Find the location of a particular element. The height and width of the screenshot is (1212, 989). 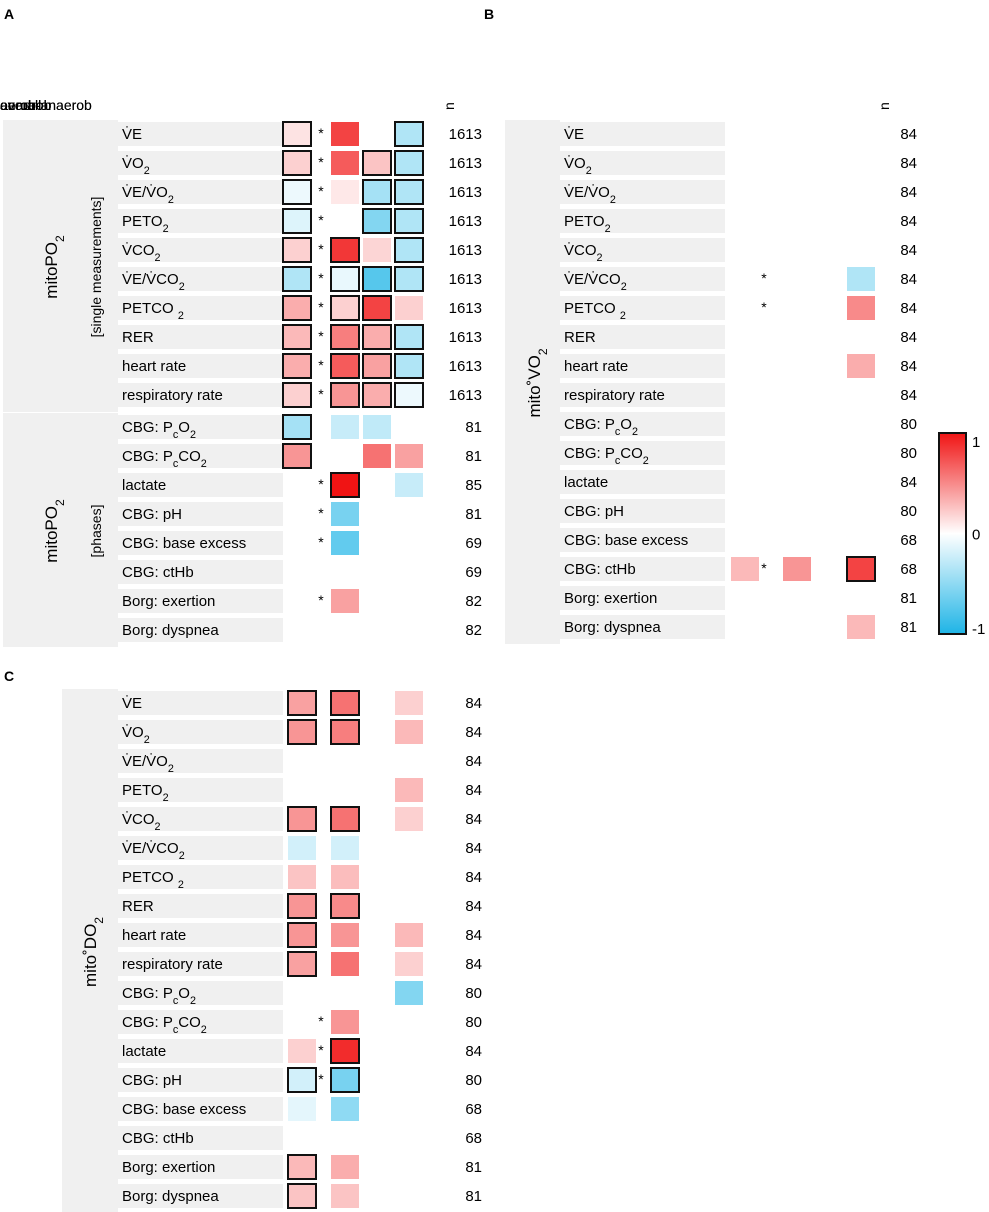

colorbar-tick-label: 0 is located at coordinates (976, 535).